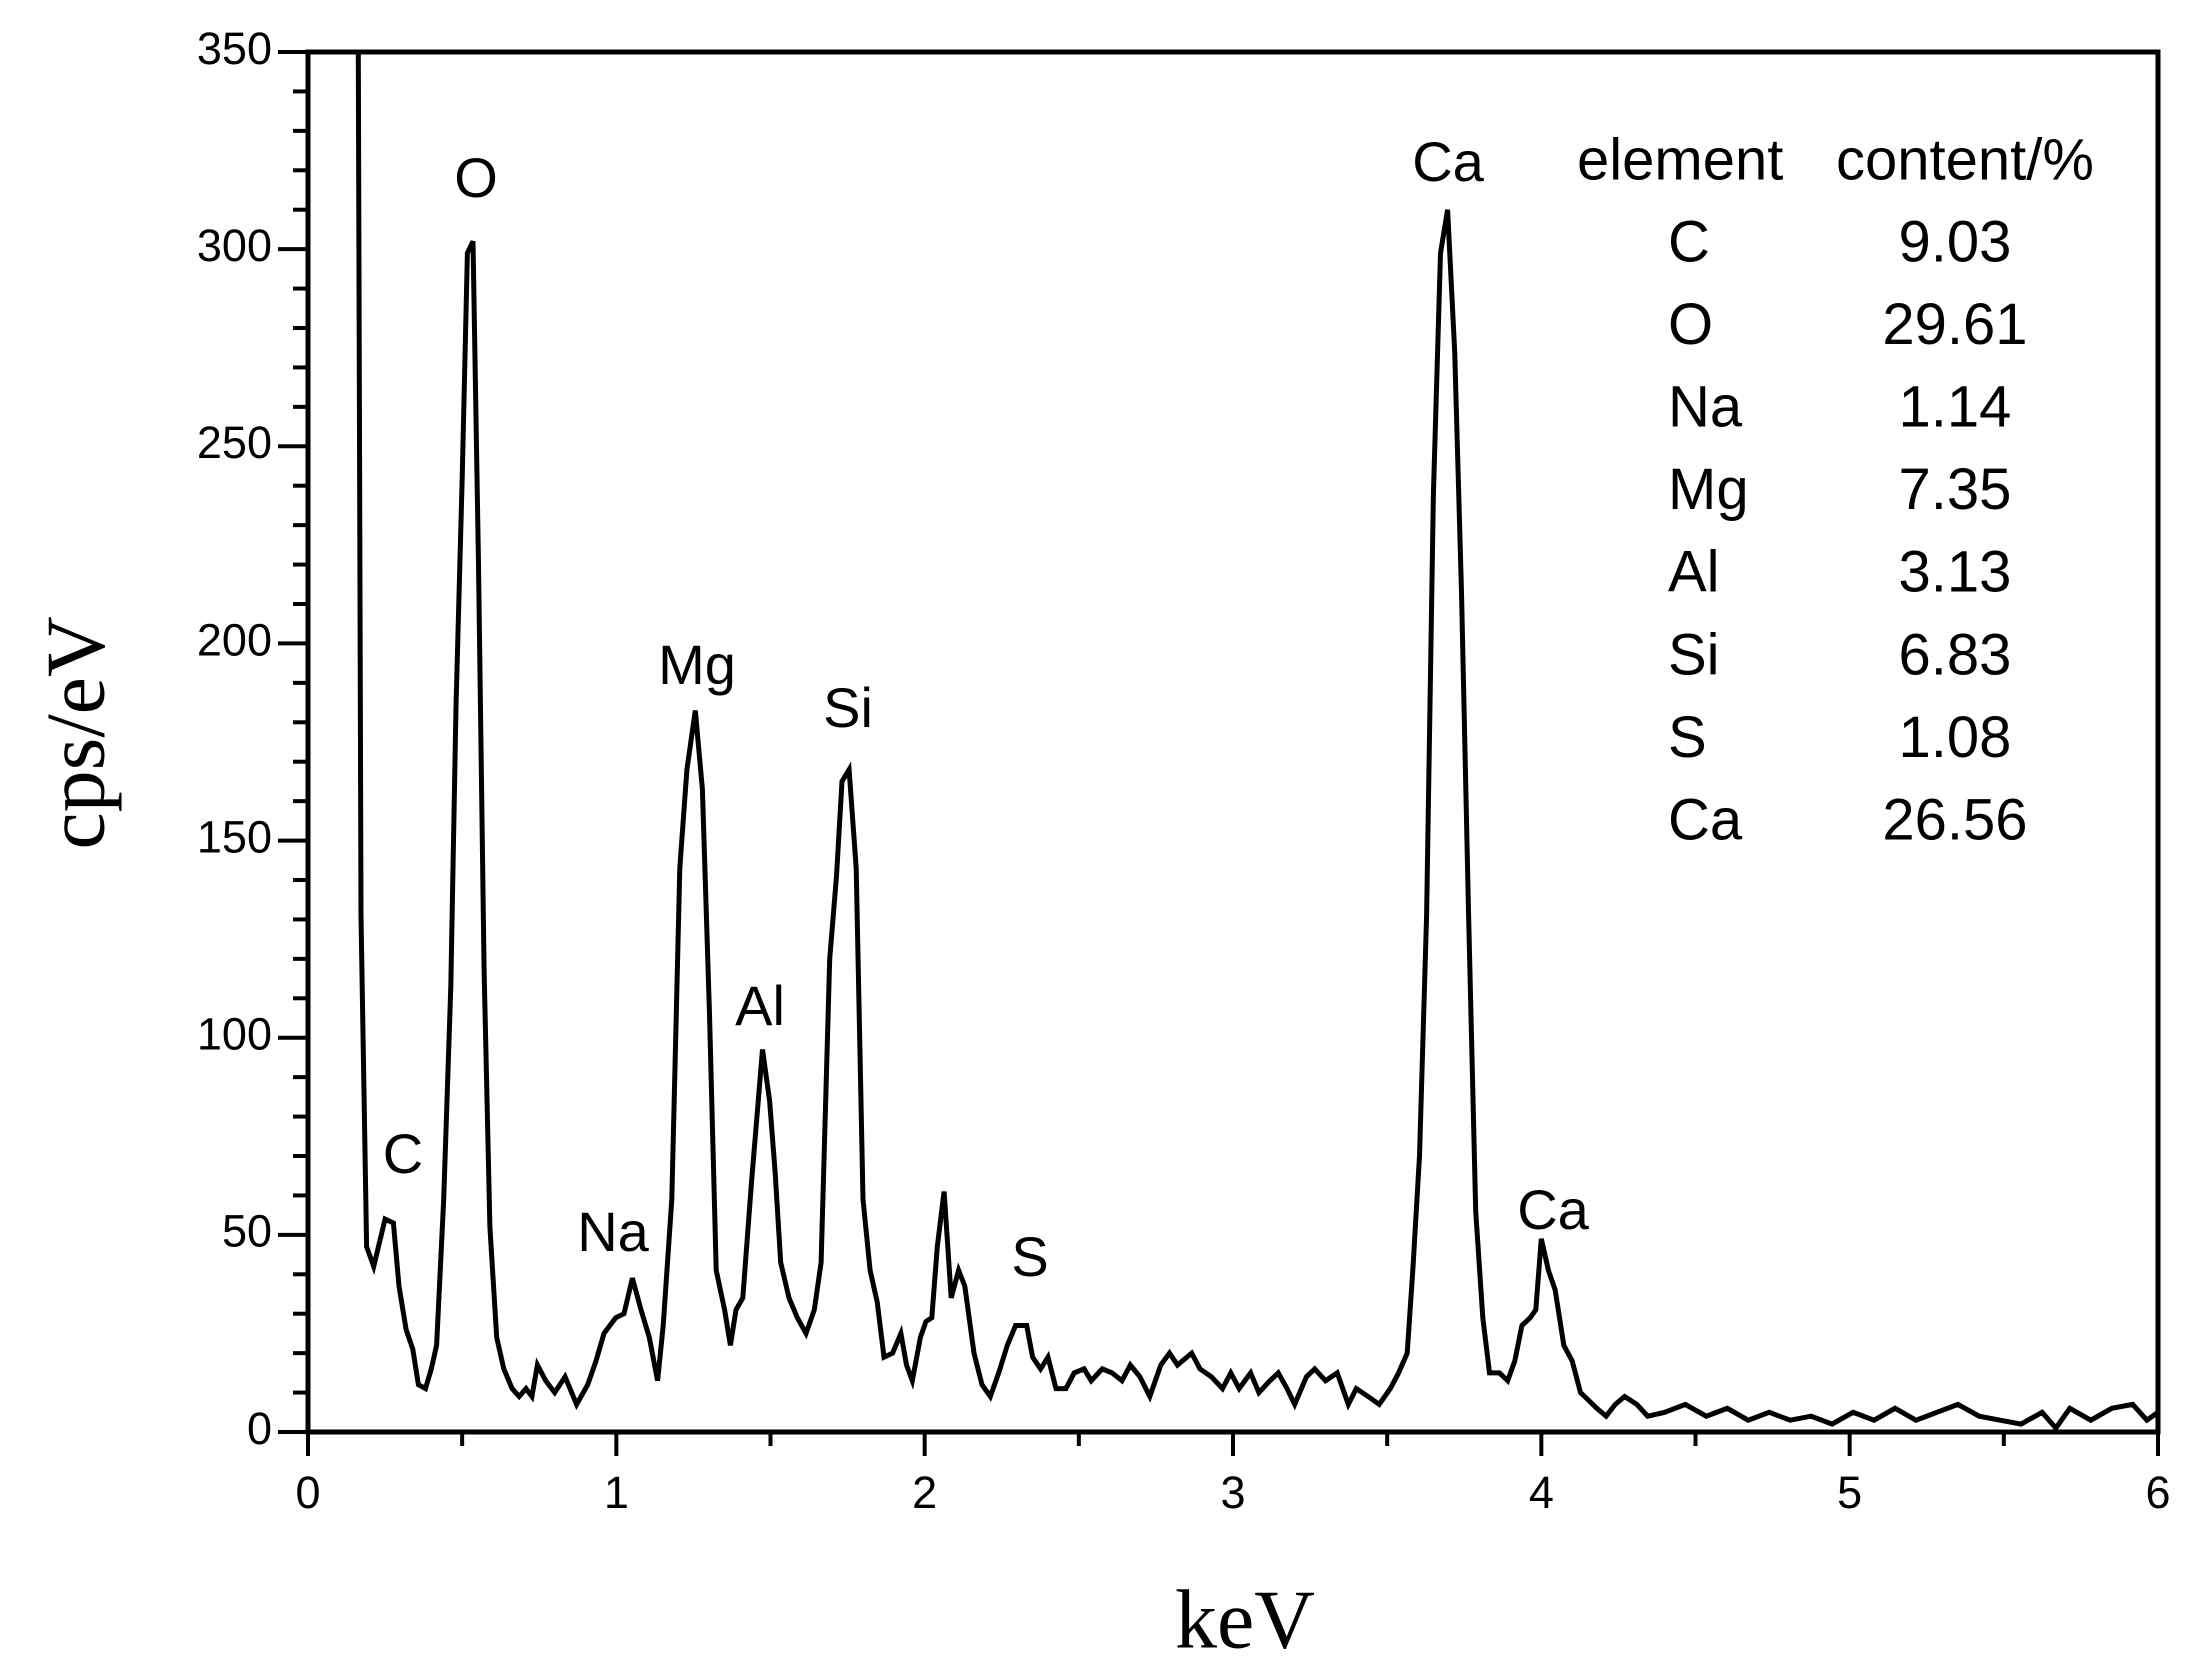 The height and width of the screenshot is (1680, 2190). Describe the element at coordinates (247, 1231) in the screenshot. I see `y-tick-label: 50` at that location.